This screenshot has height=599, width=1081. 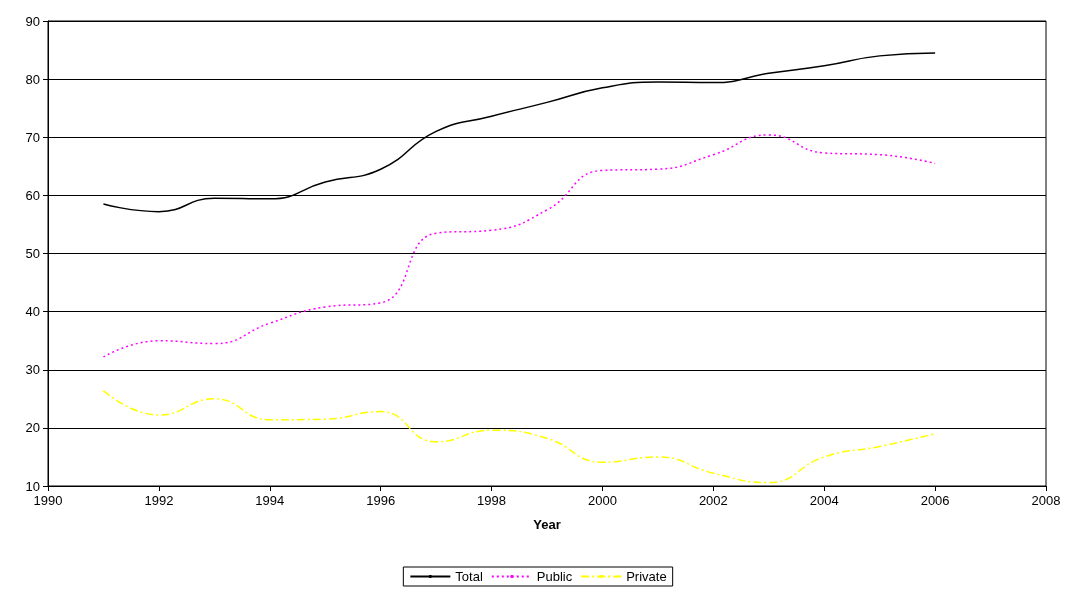 I want to click on x-tick-label: 2002, so click(x=713, y=500).